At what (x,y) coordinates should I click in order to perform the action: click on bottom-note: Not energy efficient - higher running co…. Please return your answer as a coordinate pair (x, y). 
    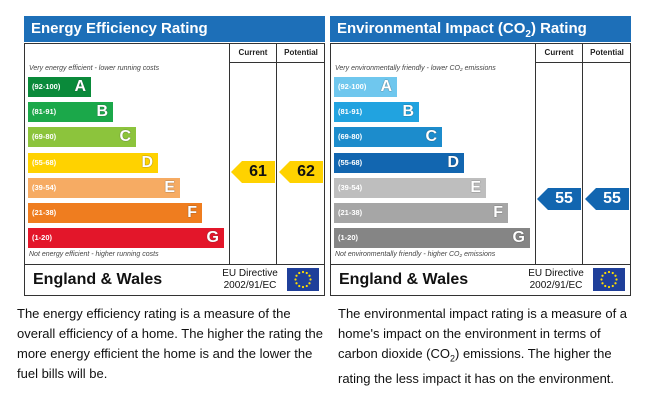
    Looking at the image, I should click on (94, 254).